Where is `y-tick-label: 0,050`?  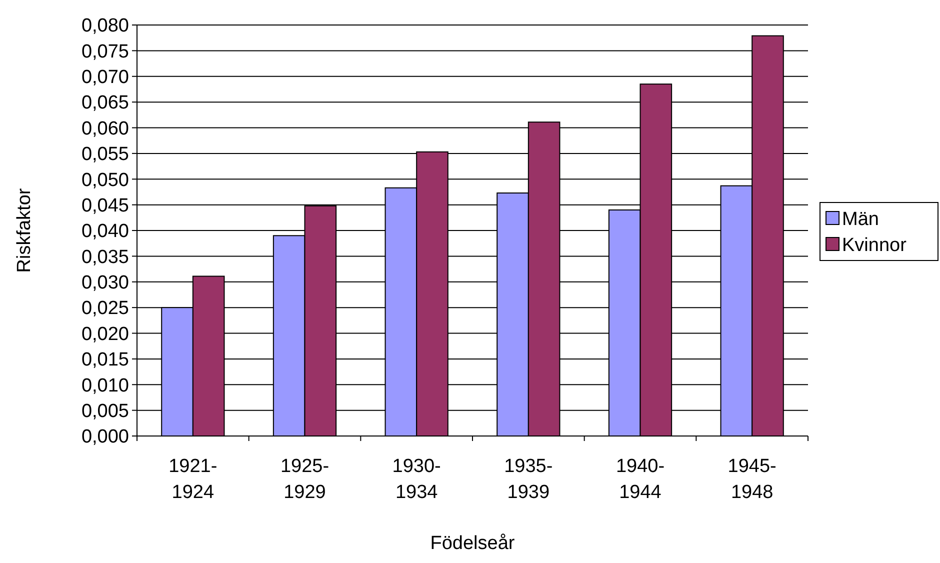
y-tick-label: 0,050 is located at coordinates (105, 180).